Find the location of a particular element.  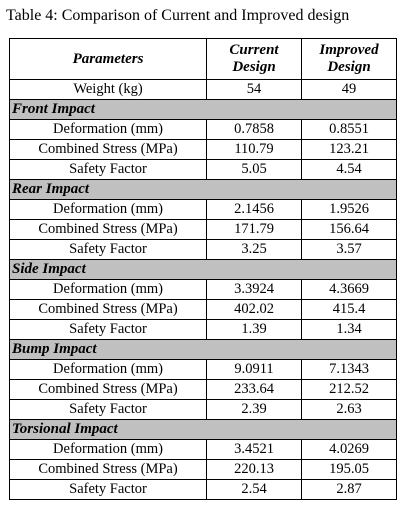

improved-design-cell: 7.1343 is located at coordinates (349, 369).